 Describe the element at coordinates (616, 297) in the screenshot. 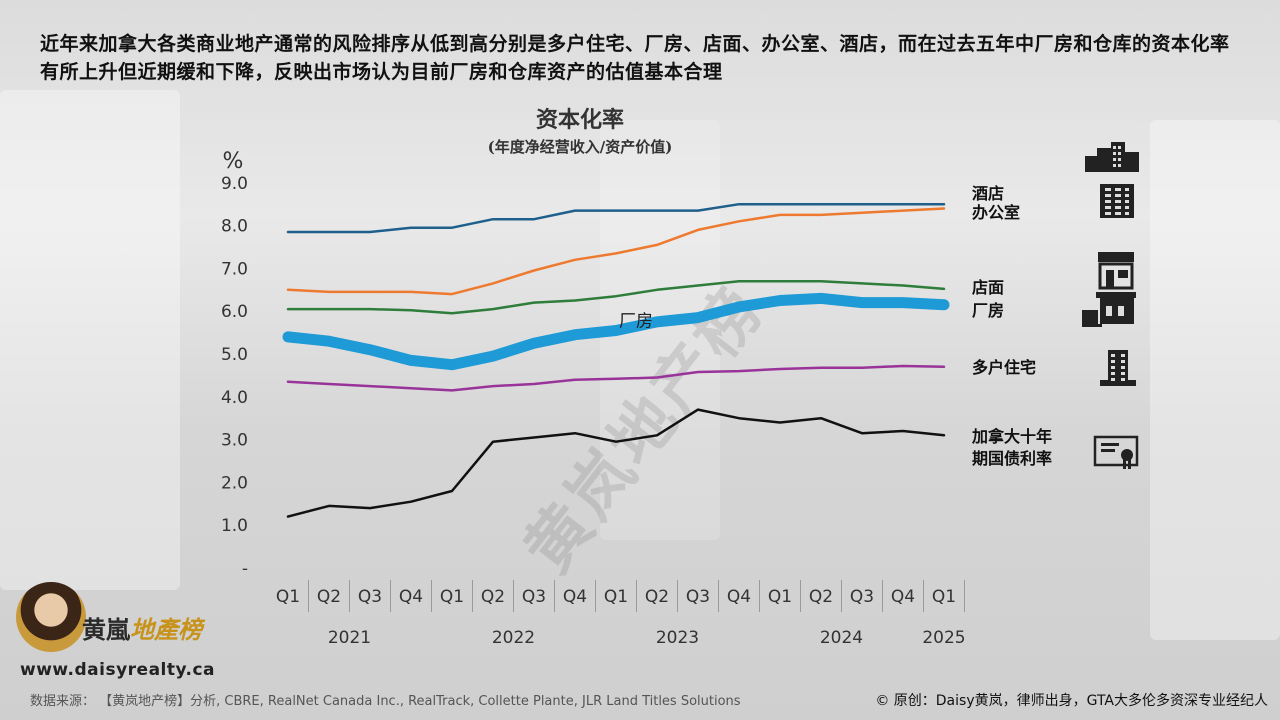

I see `series-line-店面` at that location.